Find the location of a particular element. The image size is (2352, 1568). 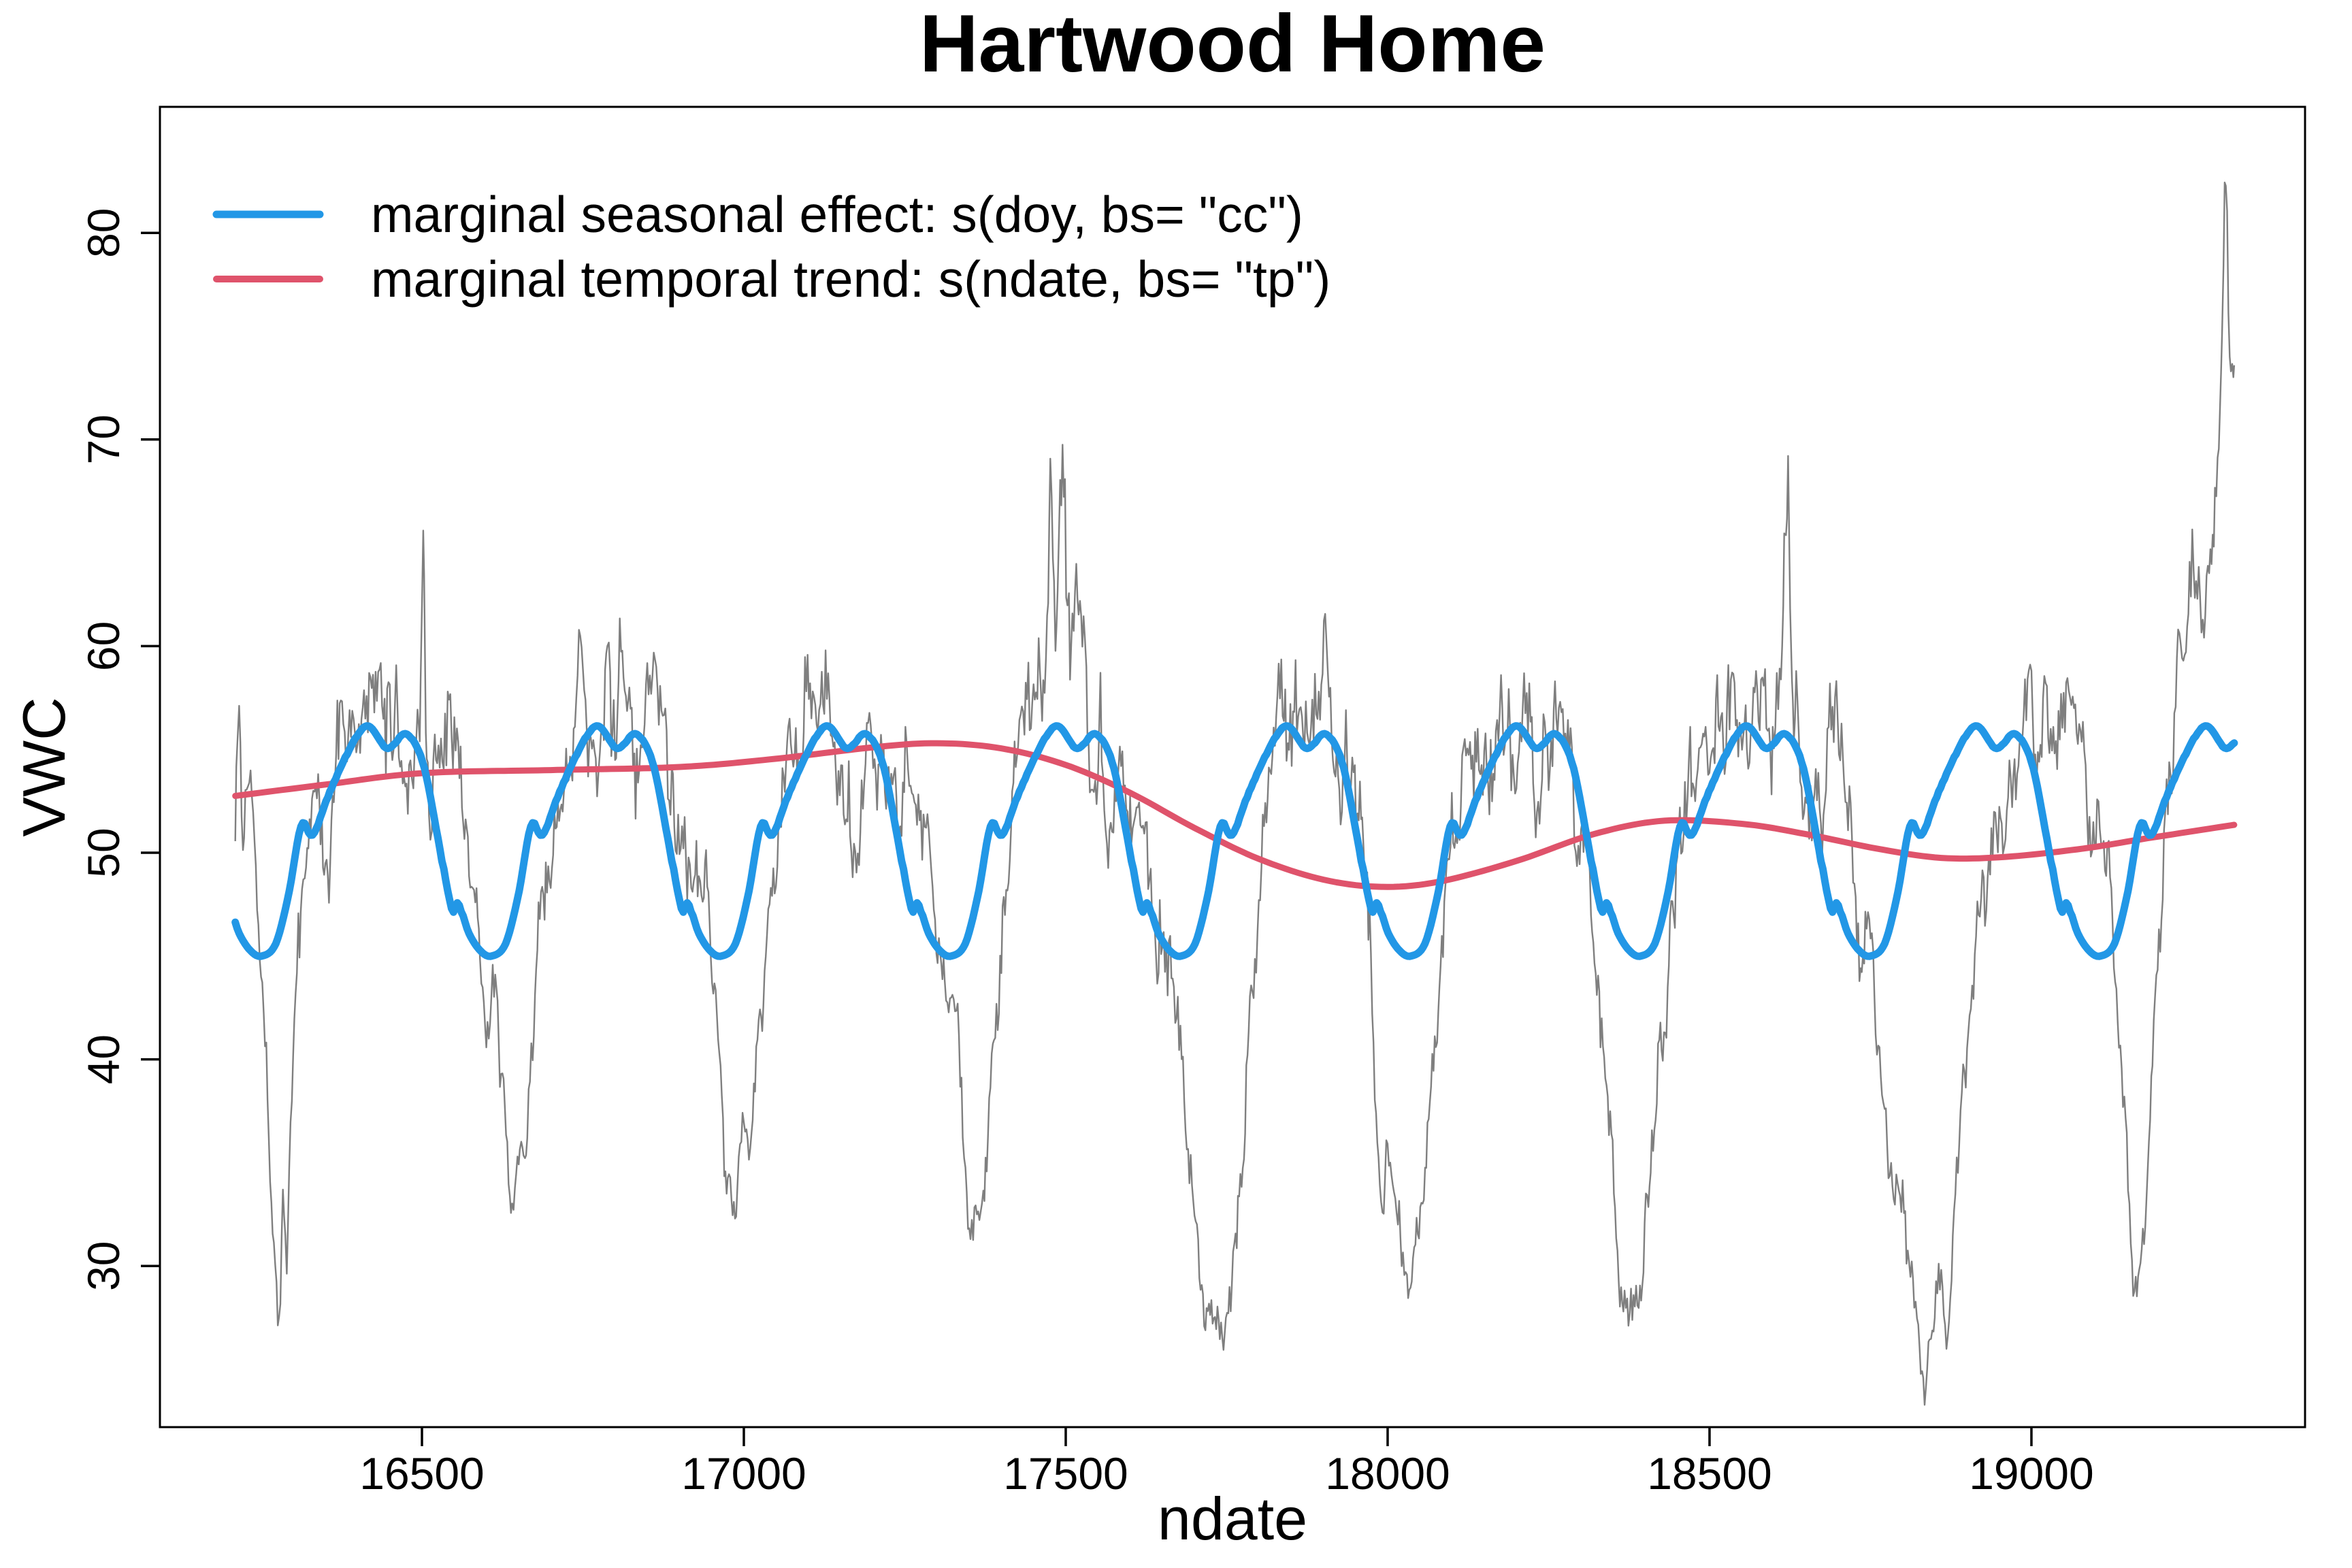

temporal-trend-line is located at coordinates (1235, 815).